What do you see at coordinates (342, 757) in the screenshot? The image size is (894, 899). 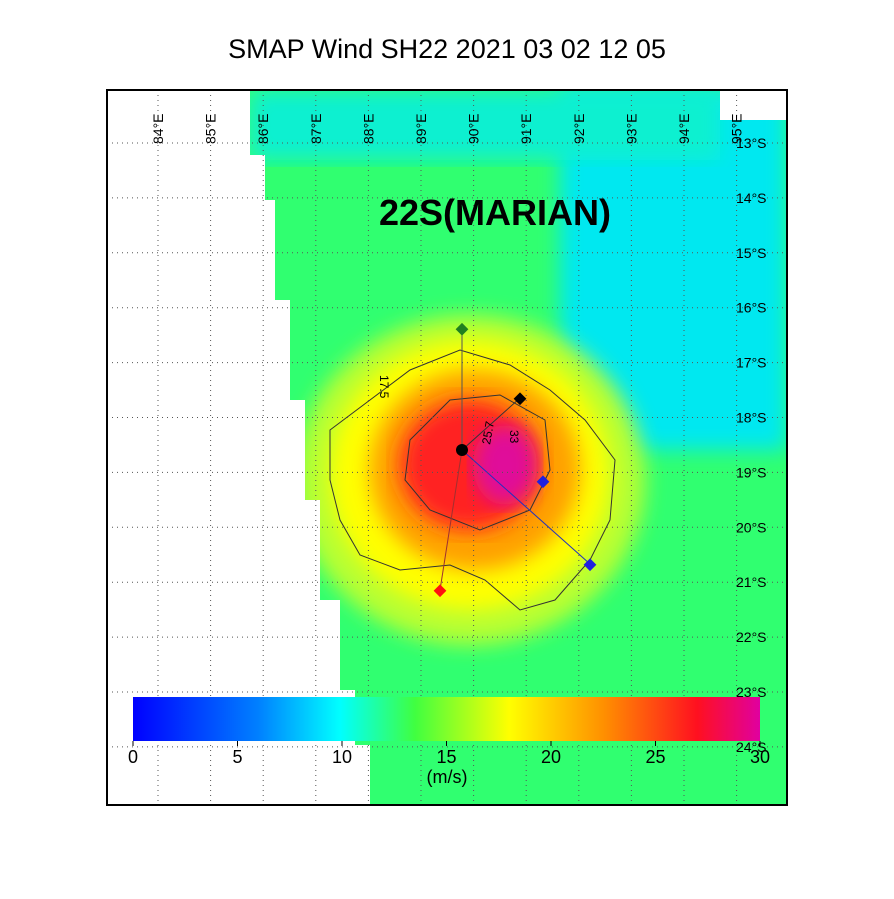 I see `colorbar-tick-label: 10` at bounding box center [342, 757].